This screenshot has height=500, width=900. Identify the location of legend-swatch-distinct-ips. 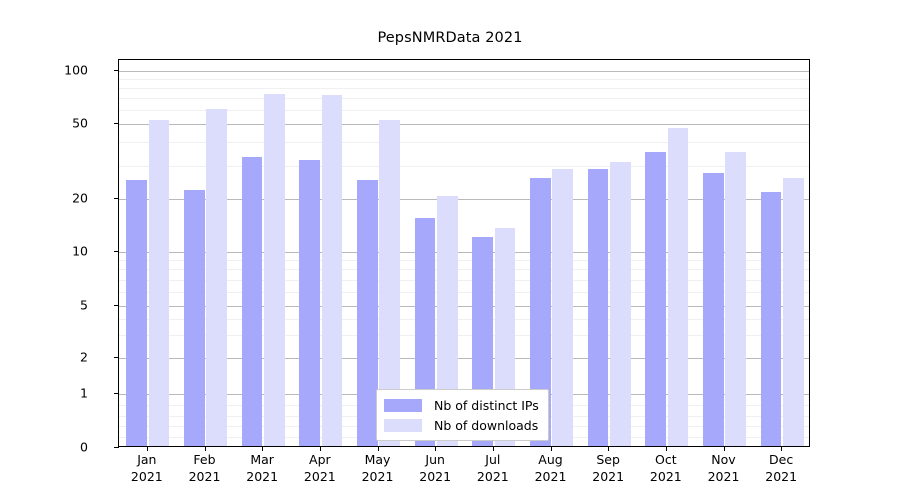
(403, 405).